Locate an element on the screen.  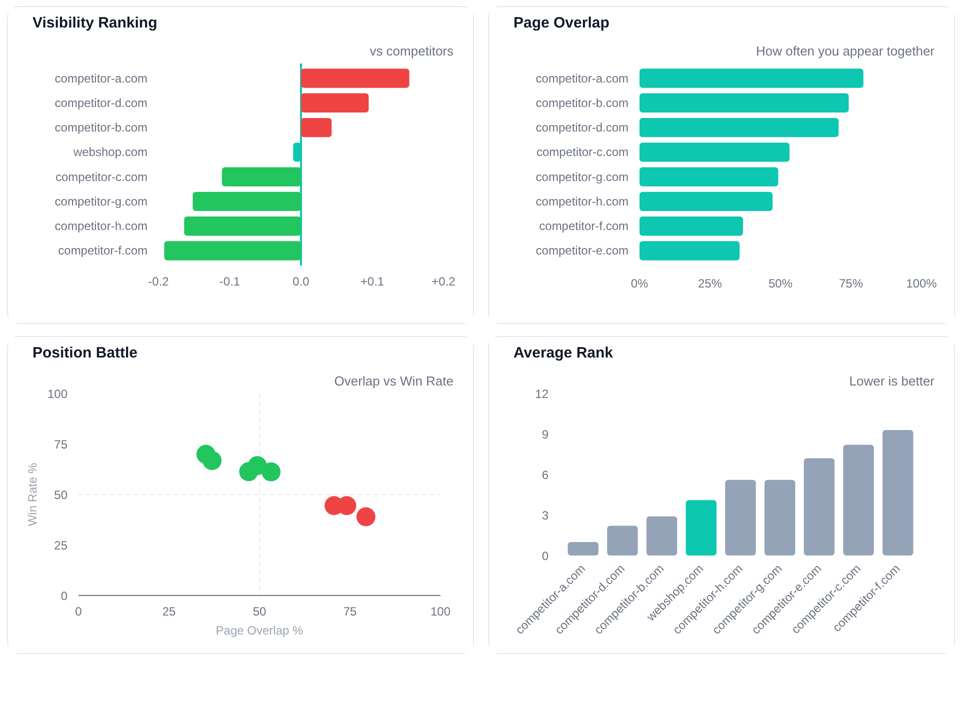
y-tick-label: 6 is located at coordinates (545, 475).